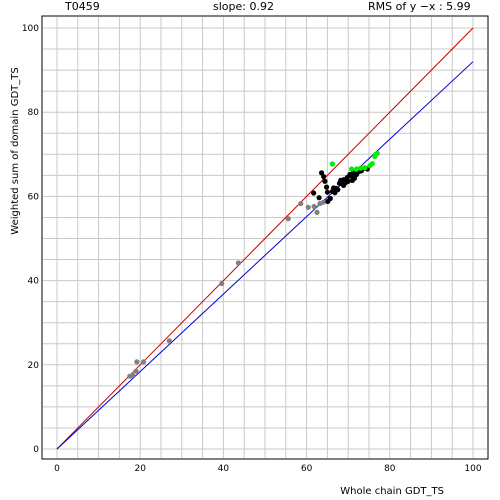 The width and height of the screenshot is (500, 500). I want to click on y-tick-label: 80, so click(34, 113).